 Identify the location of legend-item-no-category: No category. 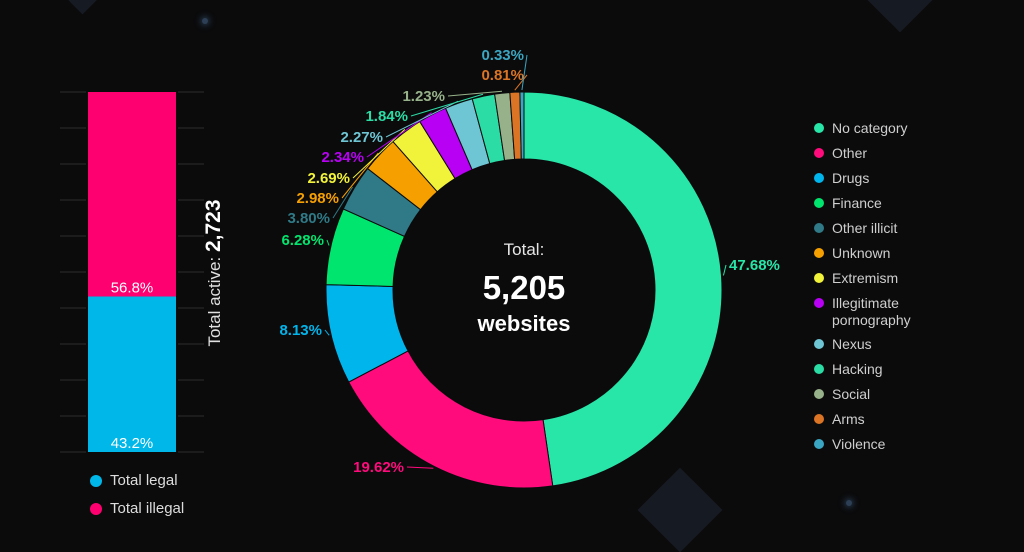
(868, 128).